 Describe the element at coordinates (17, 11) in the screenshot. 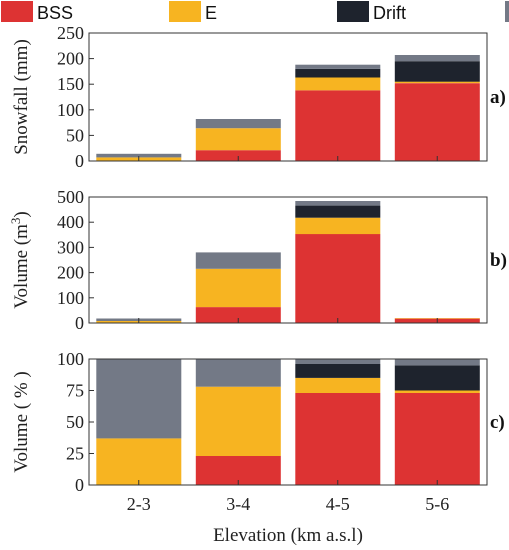

I see `legend-swatch-bss` at that location.